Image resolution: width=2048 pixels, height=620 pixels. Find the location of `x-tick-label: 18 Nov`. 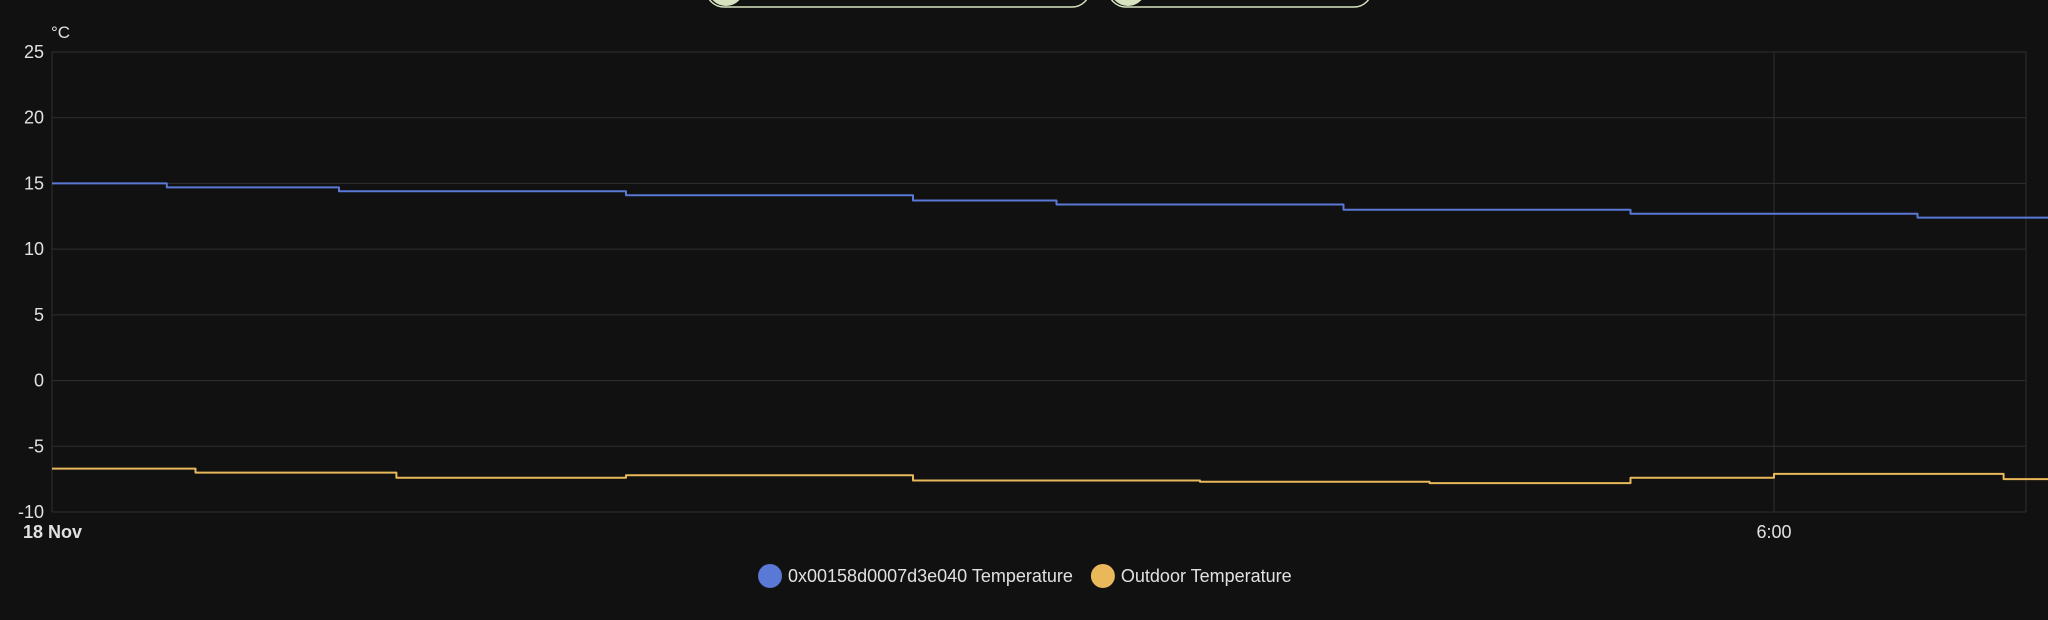

x-tick-label: 18 Nov is located at coordinates (52, 532).